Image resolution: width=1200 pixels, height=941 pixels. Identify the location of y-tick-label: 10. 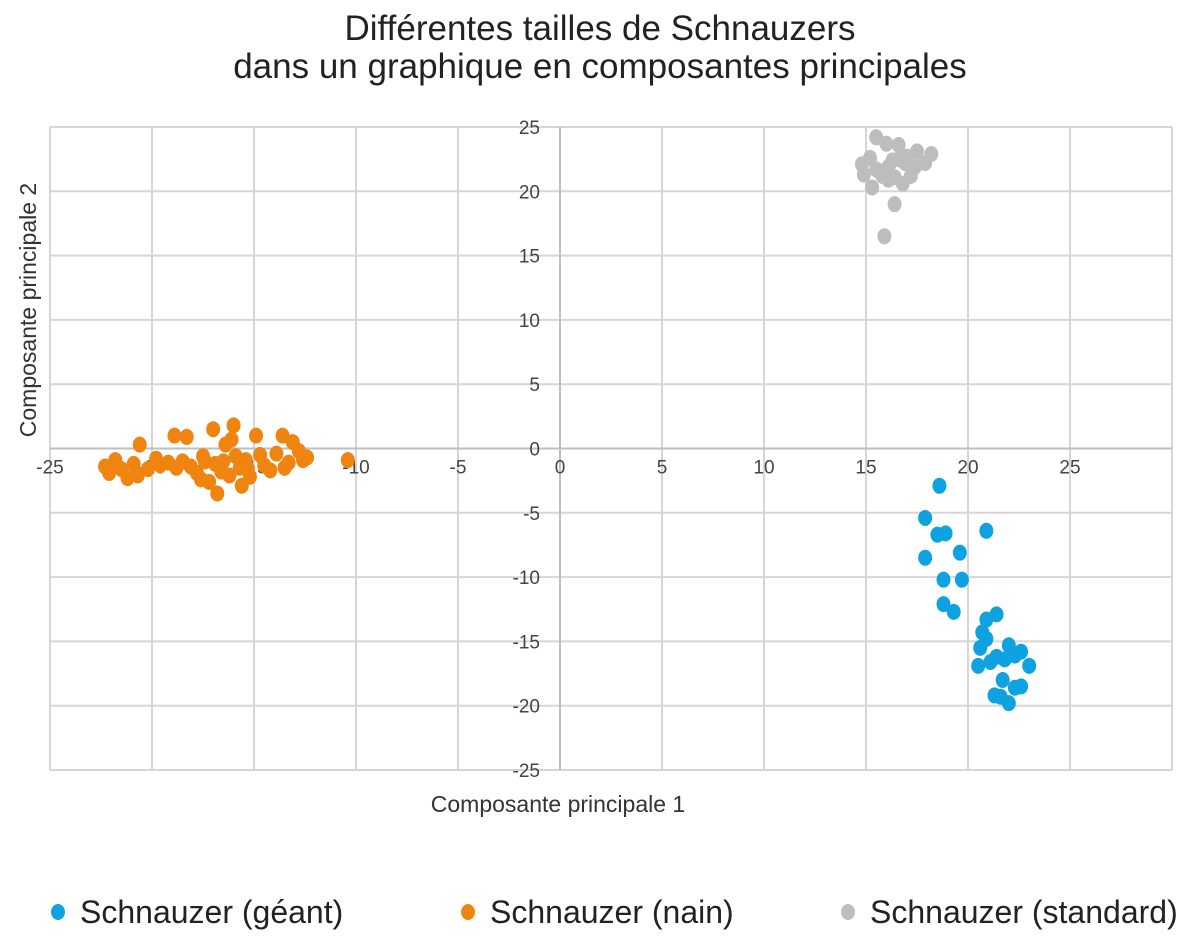
(529, 321).